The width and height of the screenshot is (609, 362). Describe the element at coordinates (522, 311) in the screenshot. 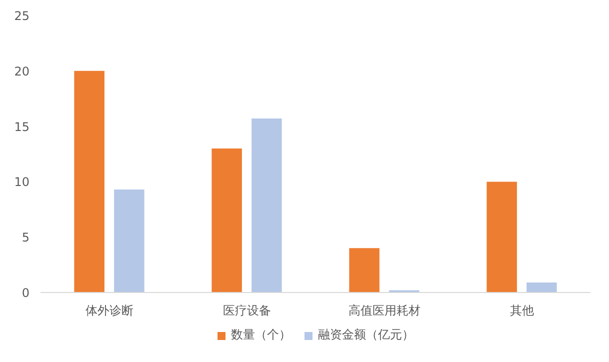

I see `x-tick-label: 其他` at that location.